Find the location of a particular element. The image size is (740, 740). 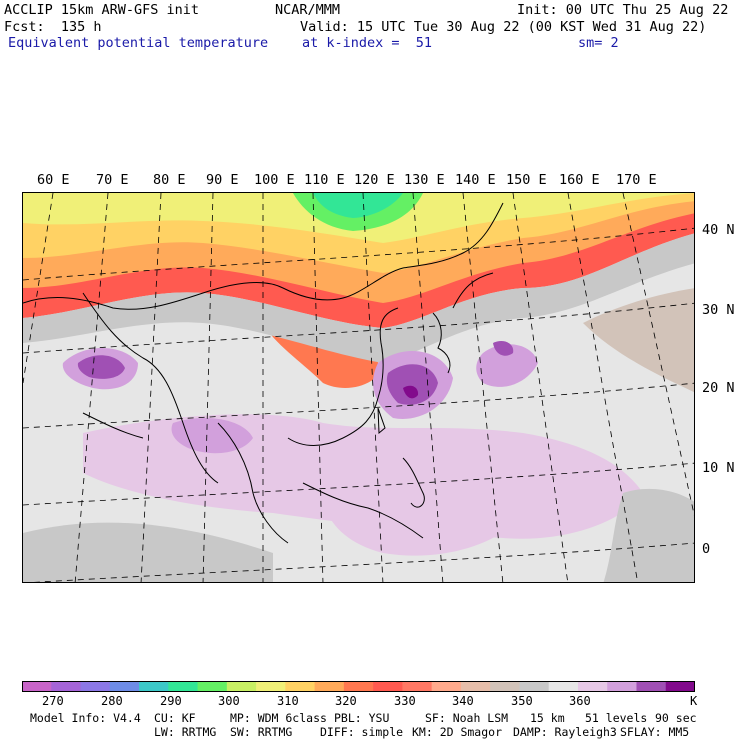

colorbar-tick-label: 310 is located at coordinates (288, 701).